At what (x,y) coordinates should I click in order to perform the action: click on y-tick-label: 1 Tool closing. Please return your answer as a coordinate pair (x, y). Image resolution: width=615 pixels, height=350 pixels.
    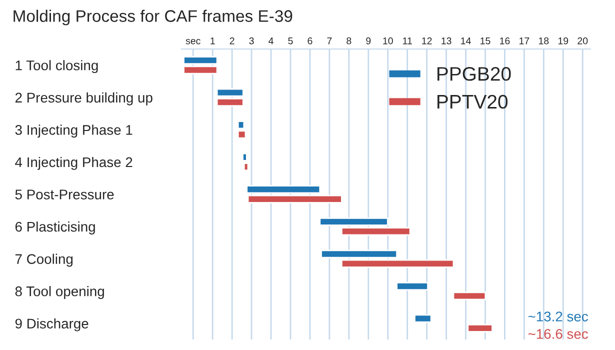
    Looking at the image, I should click on (57, 67).